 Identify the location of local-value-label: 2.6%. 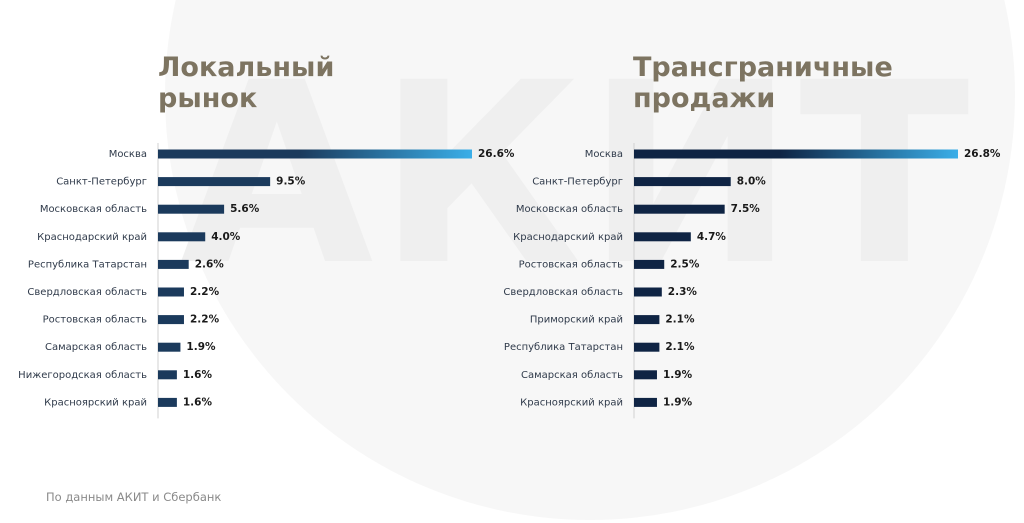
(210, 264).